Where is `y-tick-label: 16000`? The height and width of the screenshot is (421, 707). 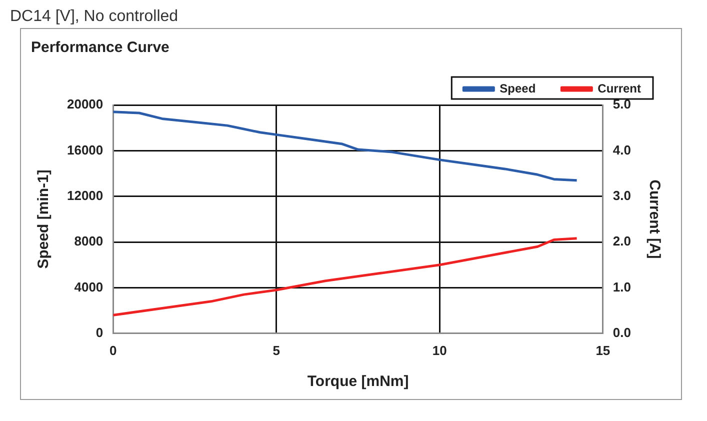
y-tick-label: 16000 is located at coordinates (85, 150).